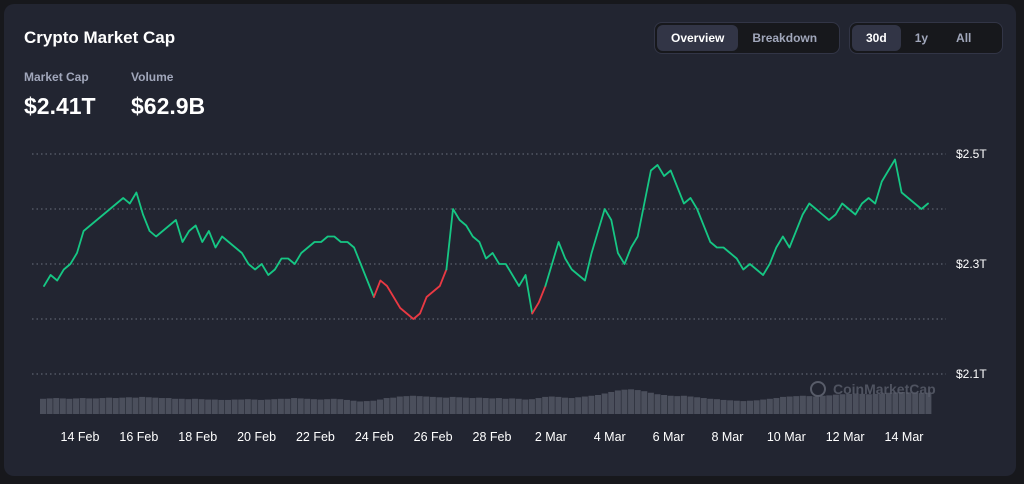  I want to click on x-tick-label: 14 Mar, so click(904, 437).